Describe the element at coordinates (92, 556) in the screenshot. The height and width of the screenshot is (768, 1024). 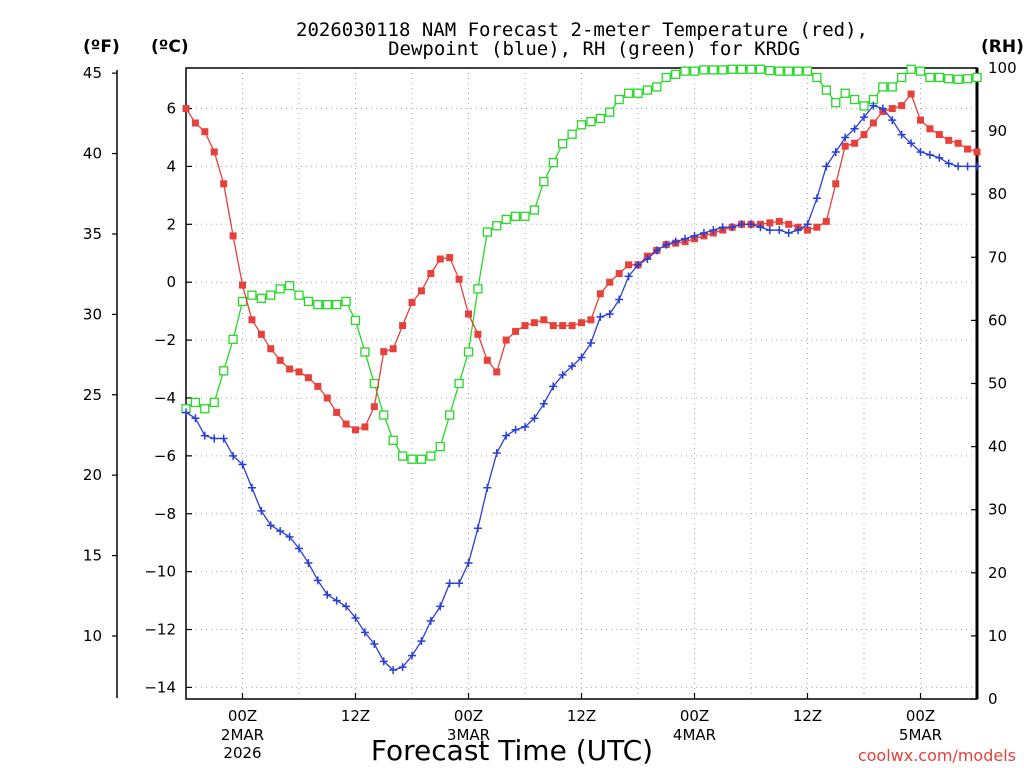
I see `fahrenheit-tick-label: 15` at that location.